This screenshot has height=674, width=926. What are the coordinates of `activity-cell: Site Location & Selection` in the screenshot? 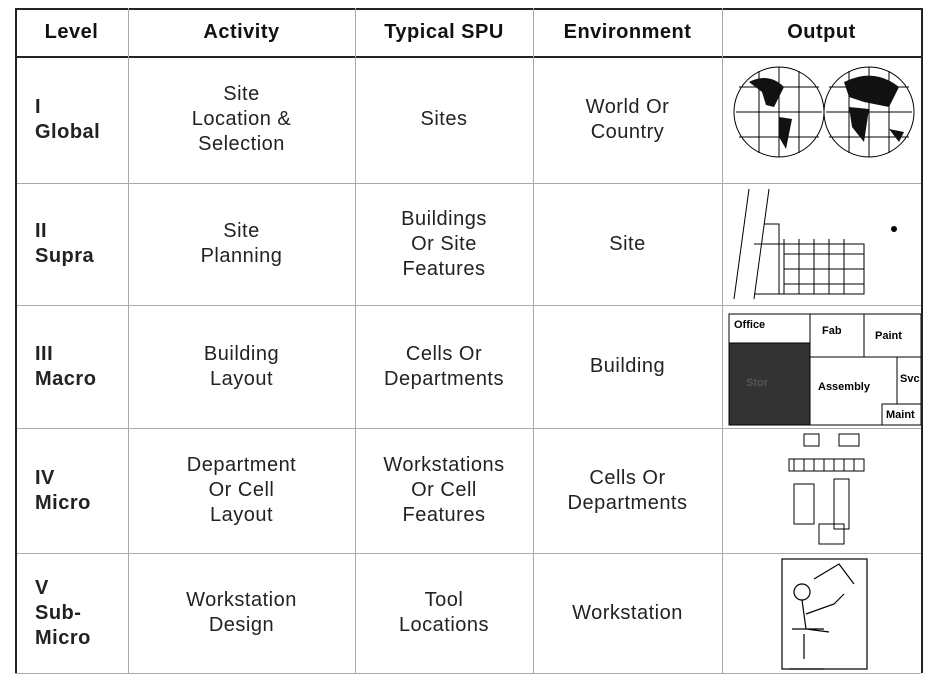 It's located at (241, 119).